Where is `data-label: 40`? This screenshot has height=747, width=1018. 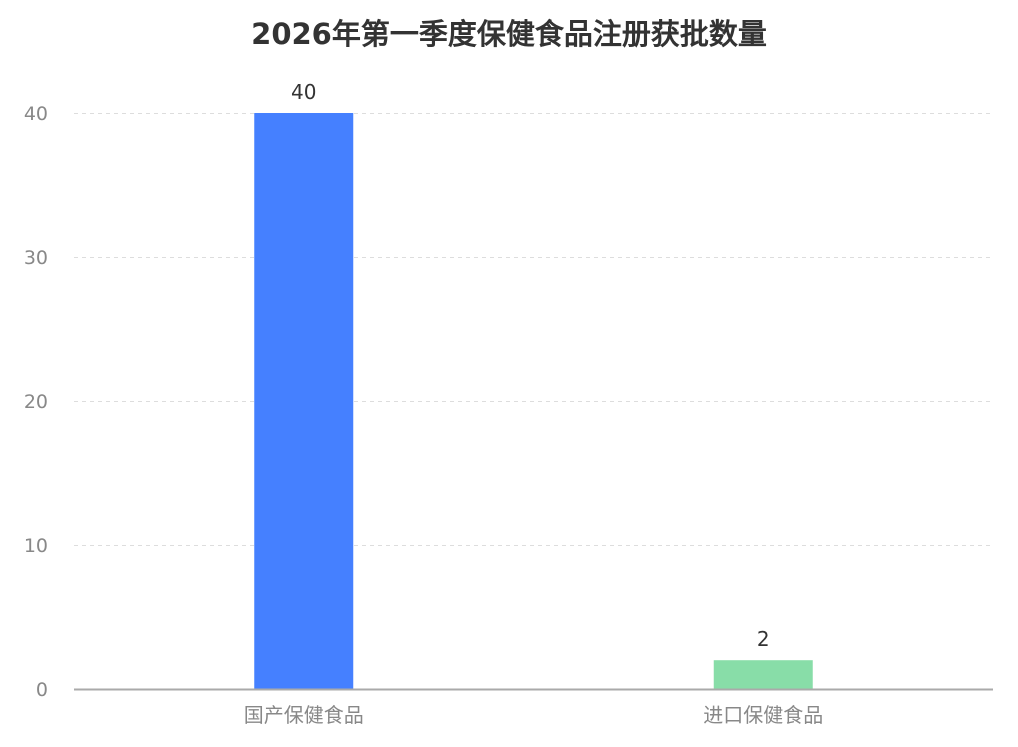
data-label: 40 is located at coordinates (303, 92).